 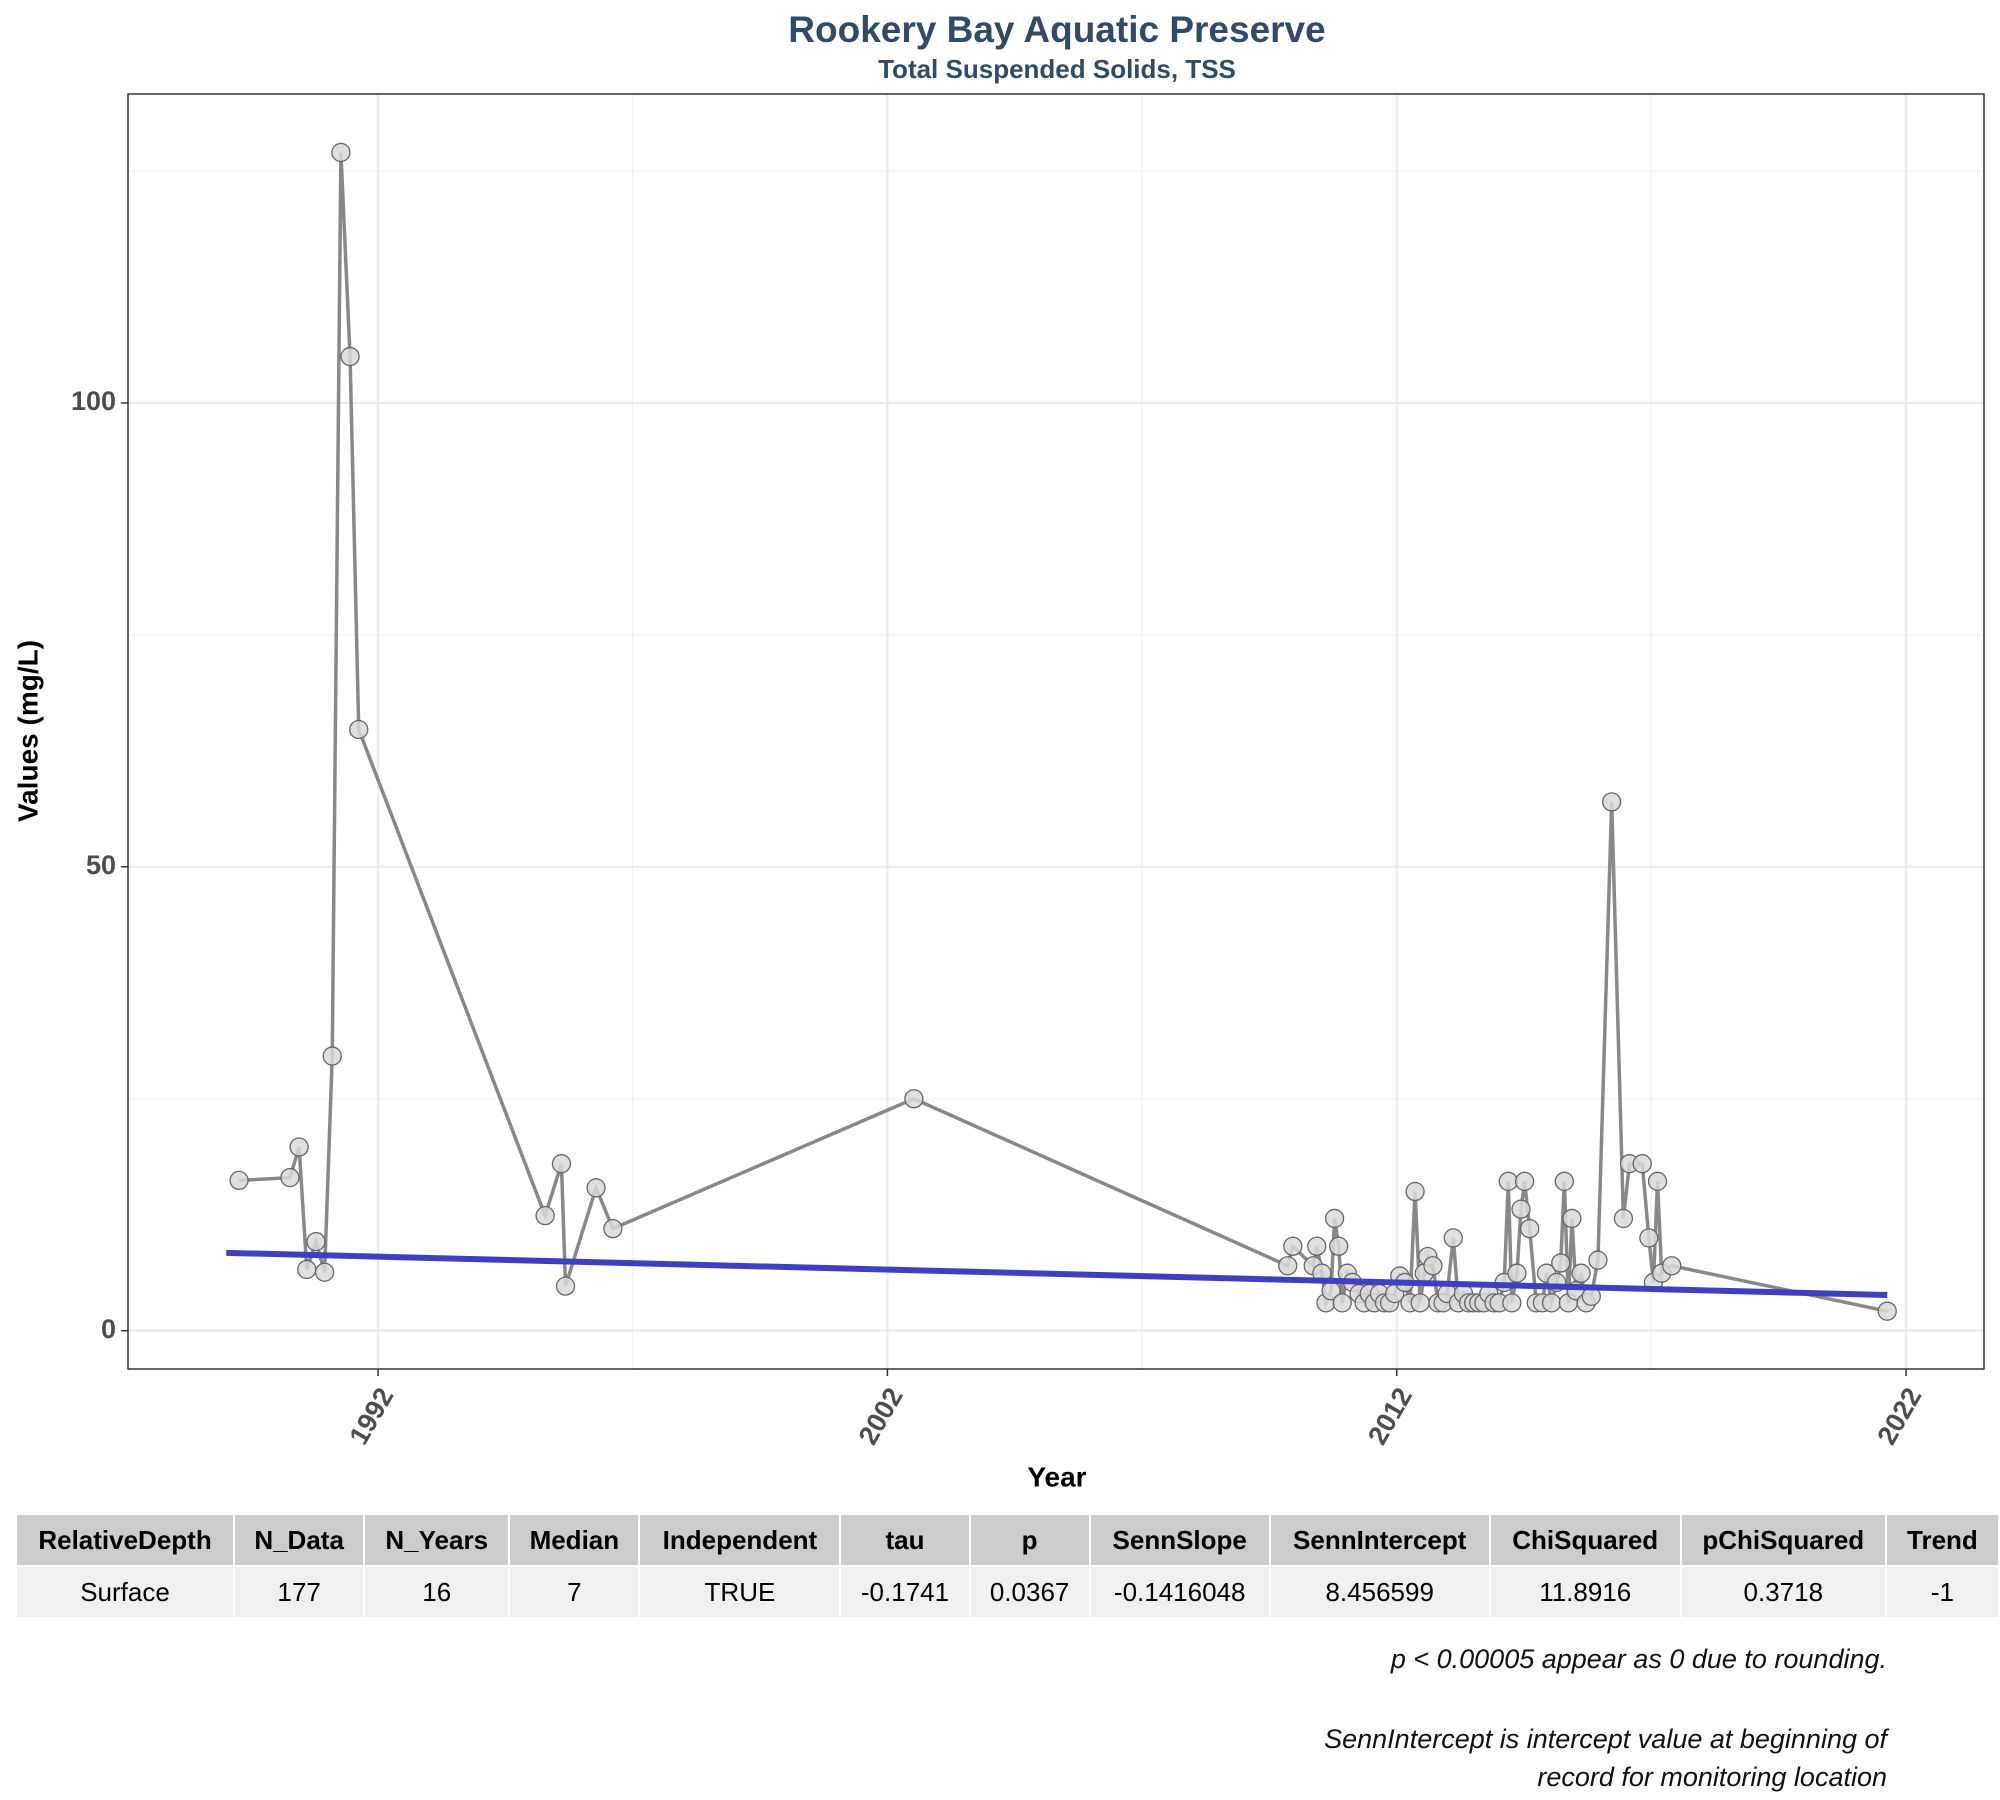 I want to click on table-cell: -0.1741, so click(x=905, y=1592).